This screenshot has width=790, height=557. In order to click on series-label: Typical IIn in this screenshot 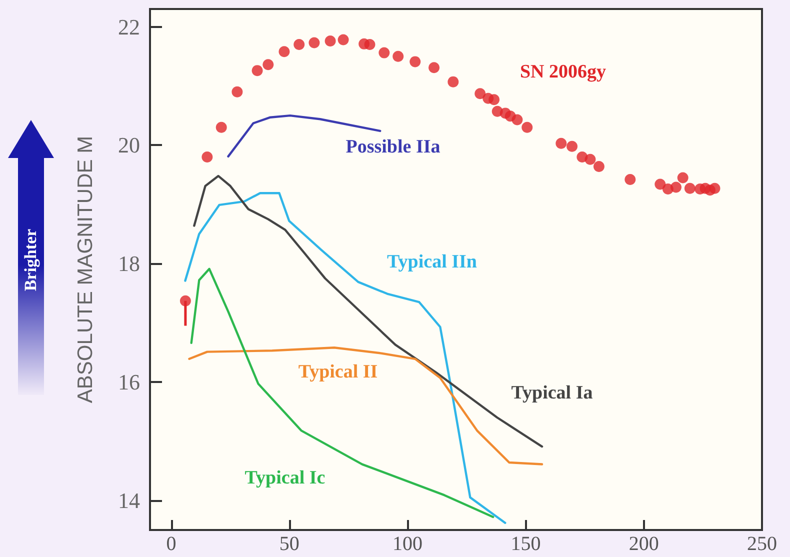, I will do `click(432, 262)`.